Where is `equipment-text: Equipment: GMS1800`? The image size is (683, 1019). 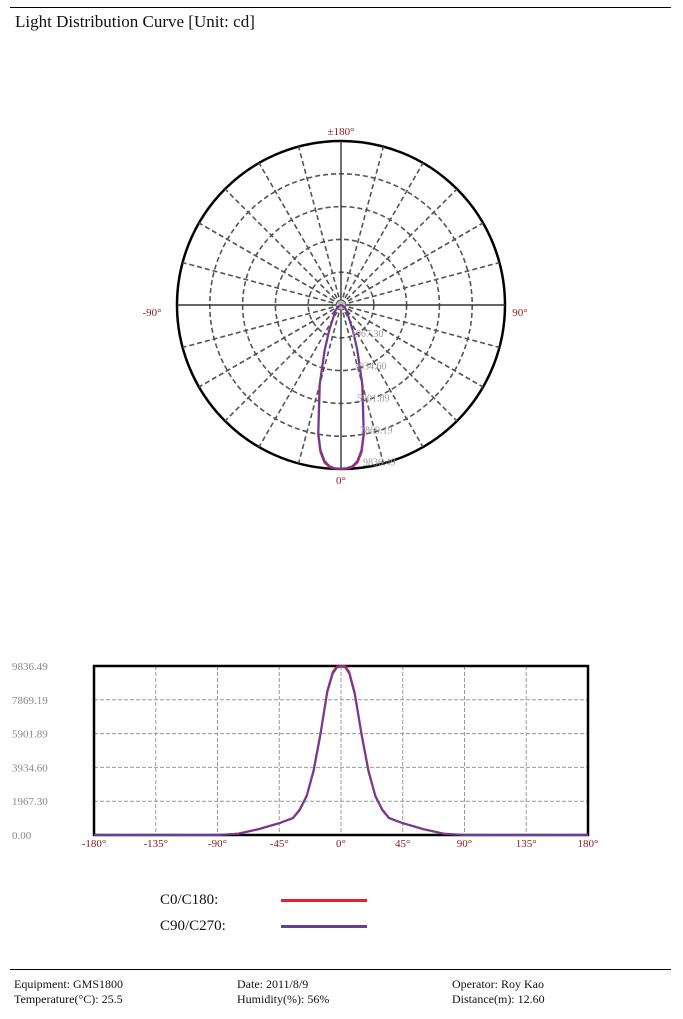
equipment-text: Equipment: GMS1800 is located at coordinates (69, 984).